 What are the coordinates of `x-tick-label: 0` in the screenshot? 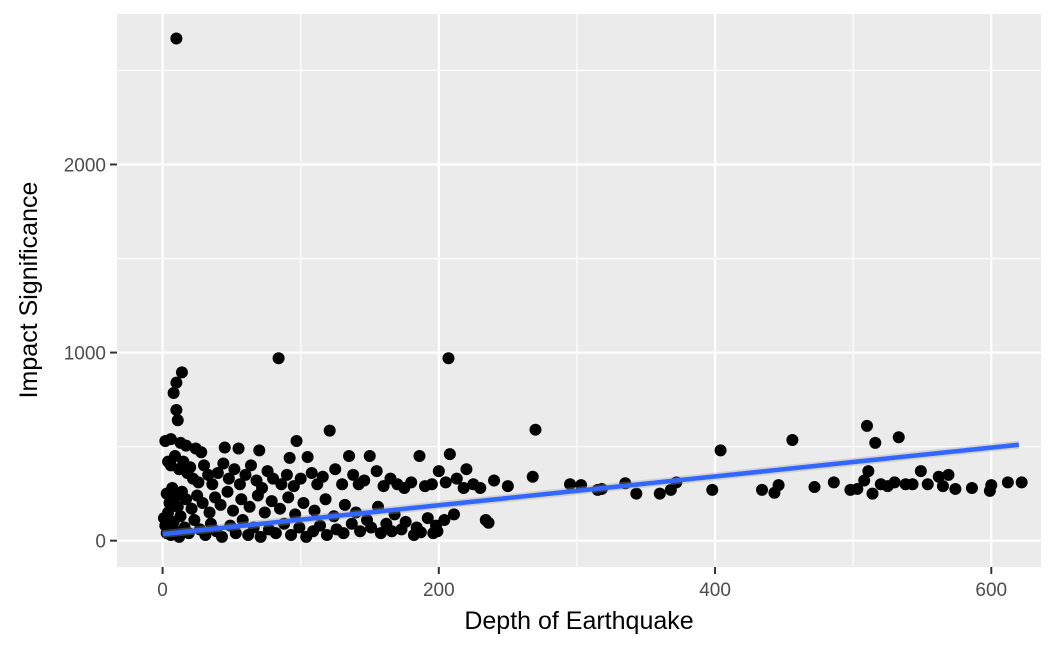 It's located at (162, 590).